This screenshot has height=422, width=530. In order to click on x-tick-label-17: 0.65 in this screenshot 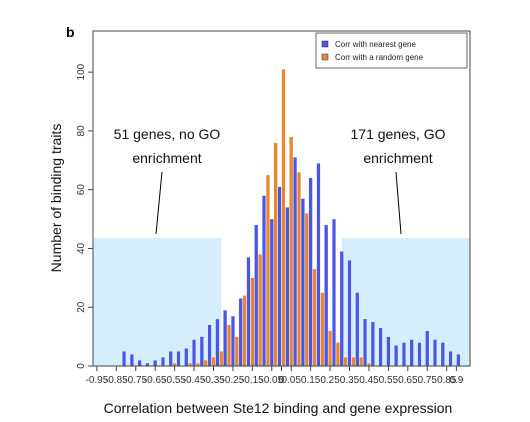, I will do `click(408, 380)`.